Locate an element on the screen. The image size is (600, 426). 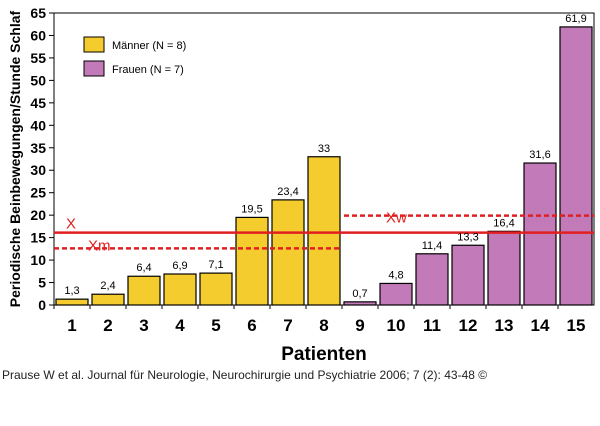
x-tick-label: 11 is located at coordinates (432, 325).